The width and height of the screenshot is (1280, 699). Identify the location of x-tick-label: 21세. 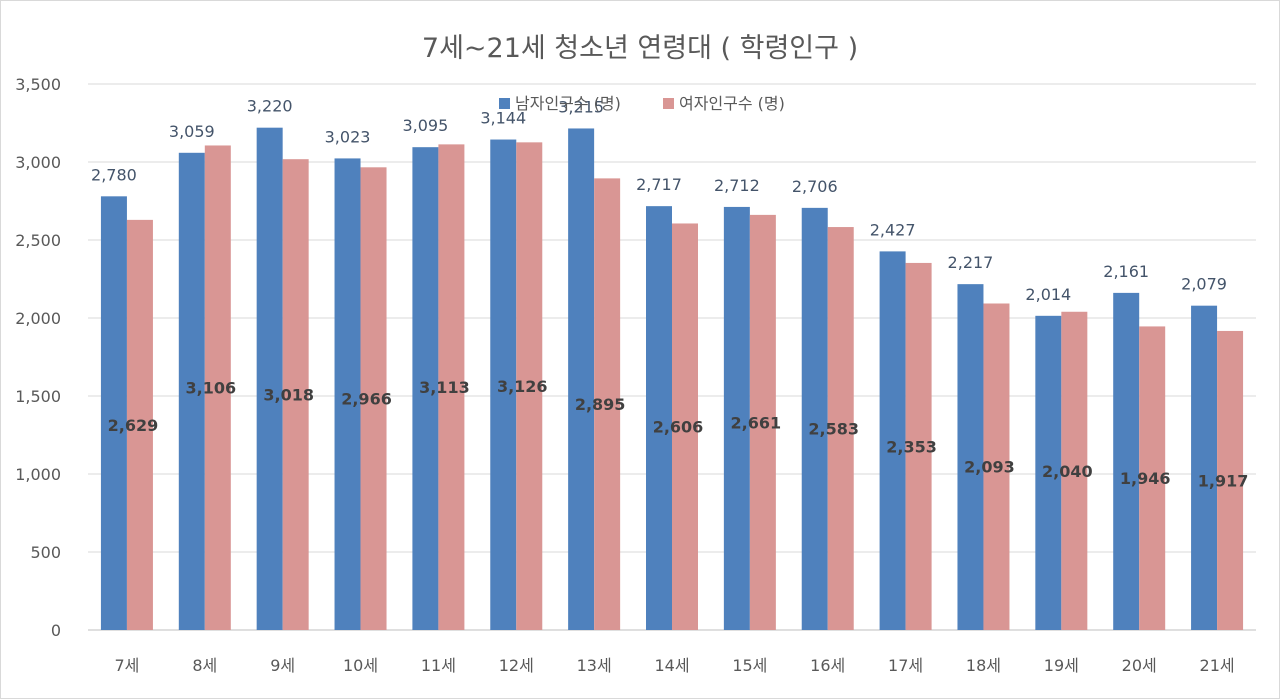
(1217, 665).